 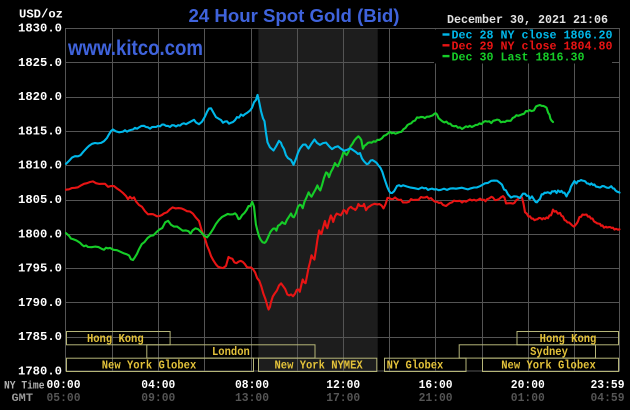 I want to click on svg-text: December 30, 2021 21:06, so click(x=527, y=20).